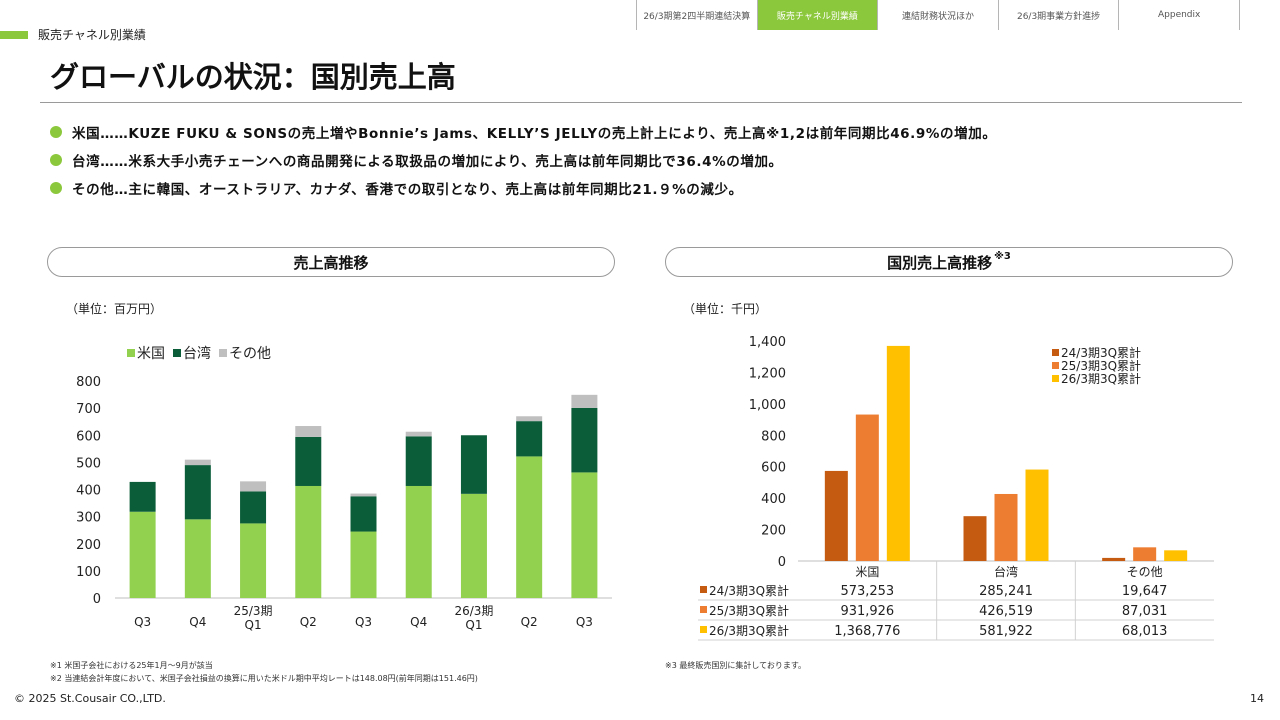  Describe the element at coordinates (88, 518) in the screenshot. I see `y-tick-label: 300` at that location.